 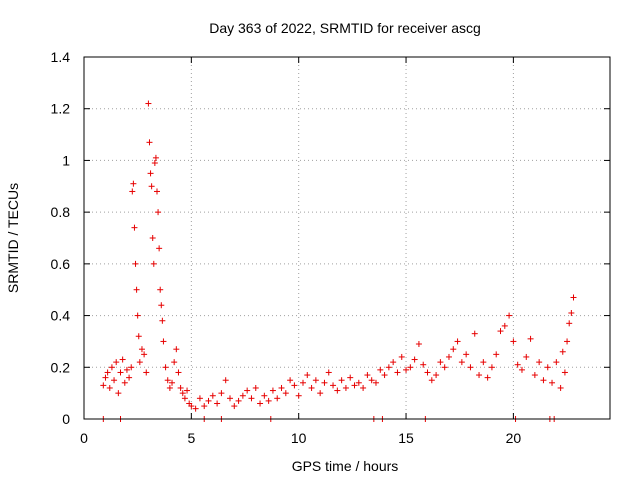 What do you see at coordinates (514, 438) in the screenshot?
I see `x-tick-label: 20` at bounding box center [514, 438].